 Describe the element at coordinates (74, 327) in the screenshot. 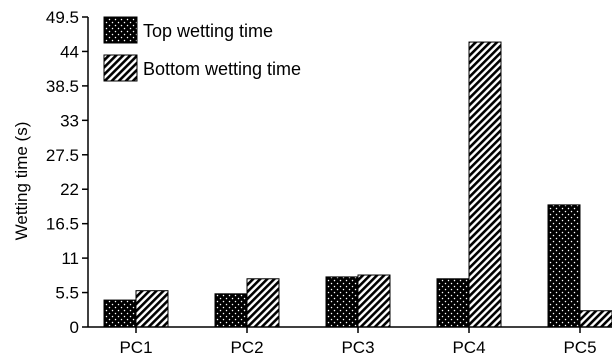

I see `y-tick-label: 0` at that location.